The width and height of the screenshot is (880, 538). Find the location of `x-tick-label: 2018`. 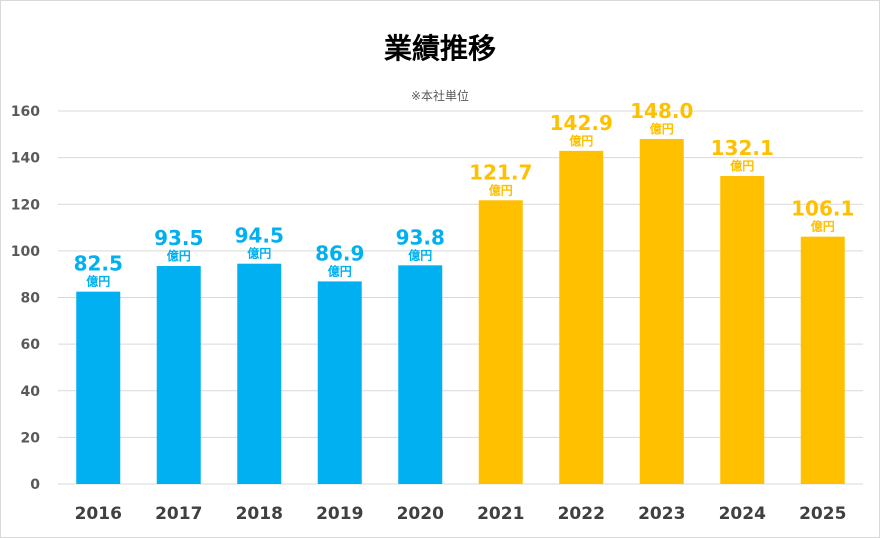

x-tick-label: 2018 is located at coordinates (259, 514).